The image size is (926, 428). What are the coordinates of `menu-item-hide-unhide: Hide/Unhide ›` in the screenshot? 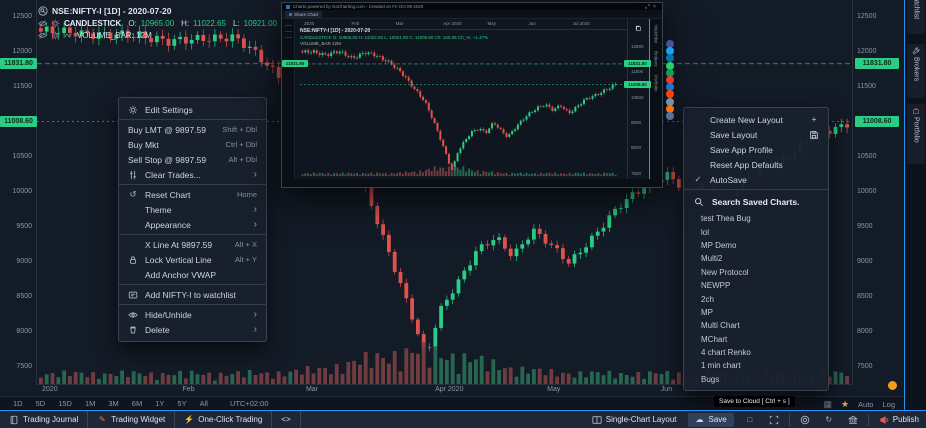 It's located at (192, 314).